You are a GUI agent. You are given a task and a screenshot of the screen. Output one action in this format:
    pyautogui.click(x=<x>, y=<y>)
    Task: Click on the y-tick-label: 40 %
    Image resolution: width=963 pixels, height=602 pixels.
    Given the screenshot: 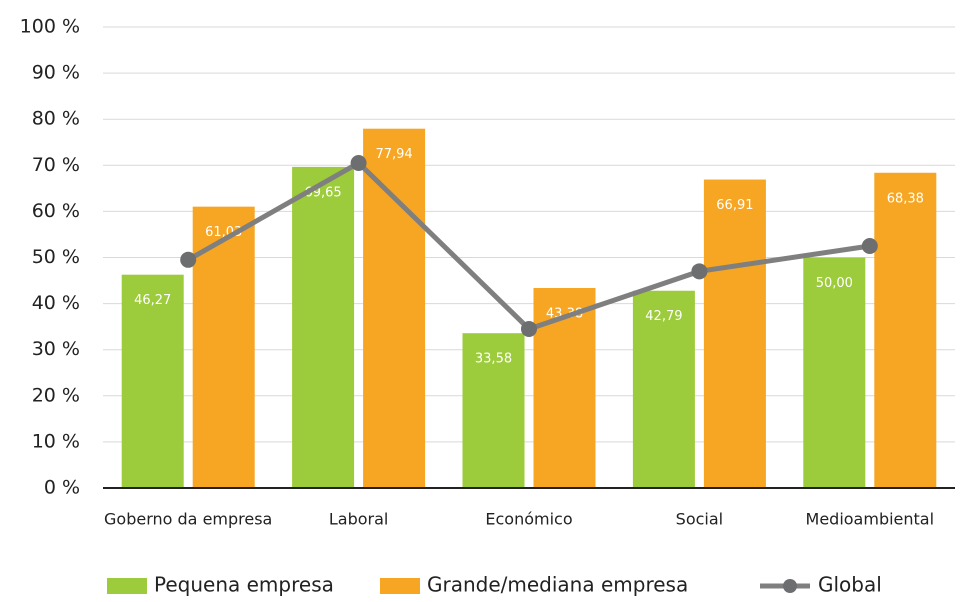 What is the action you would take?
    pyautogui.click(x=56, y=303)
    